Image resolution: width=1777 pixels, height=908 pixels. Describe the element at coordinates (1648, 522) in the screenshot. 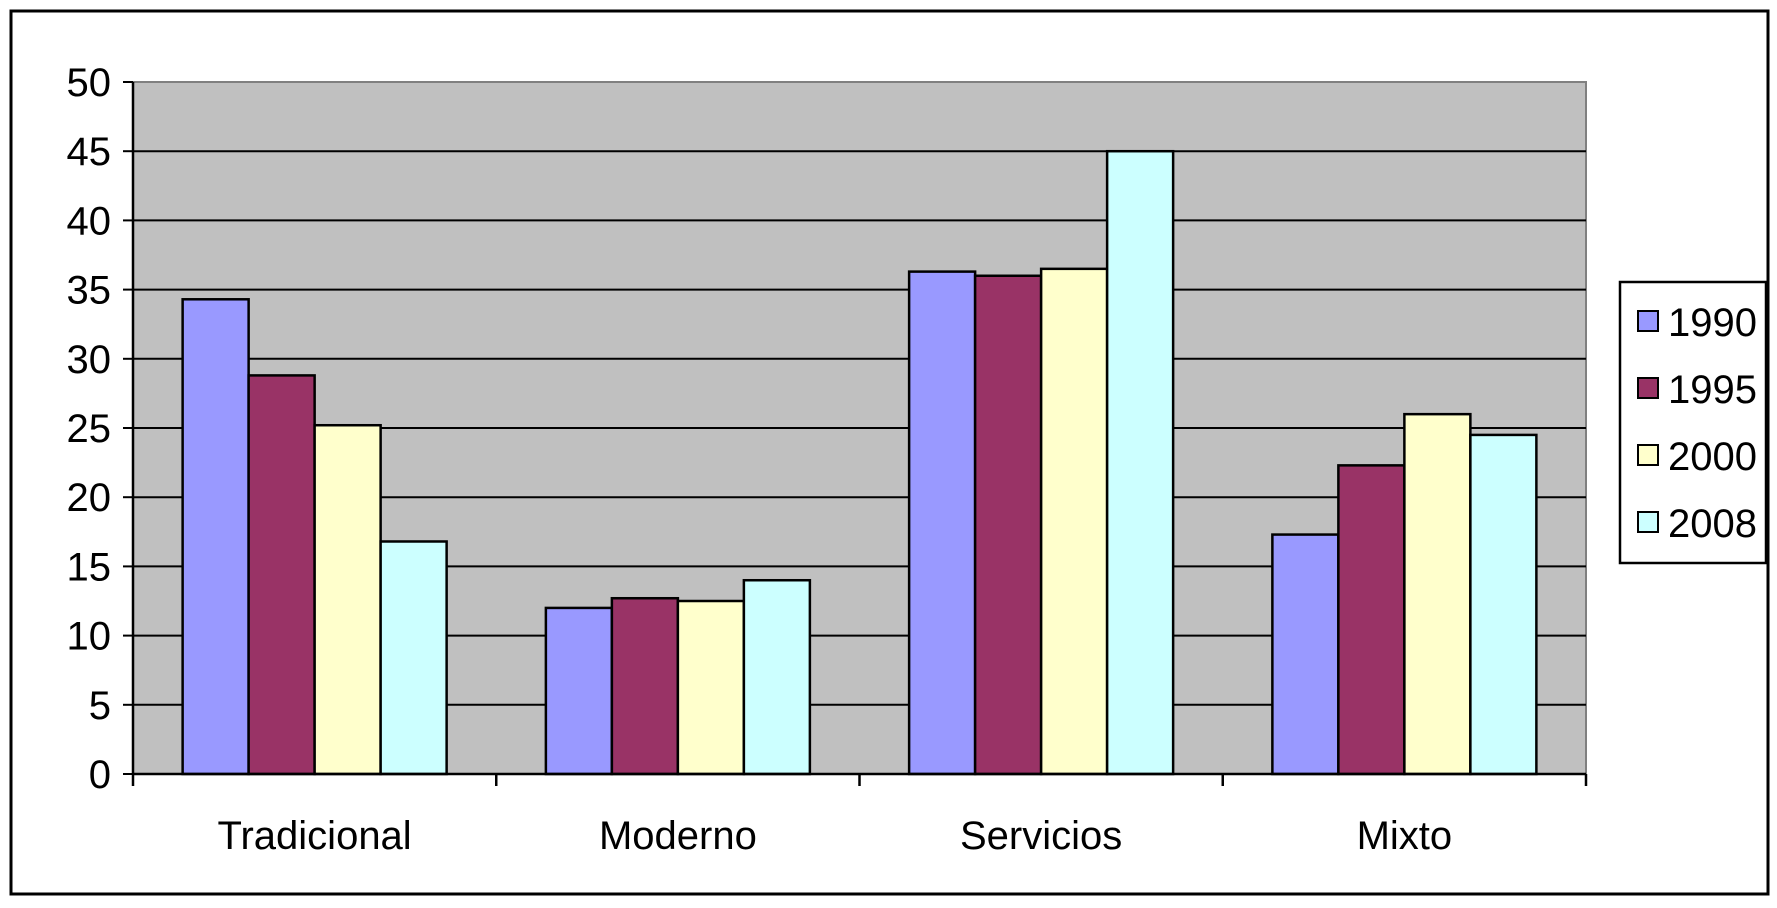

I see `legend-swatch-2008` at that location.